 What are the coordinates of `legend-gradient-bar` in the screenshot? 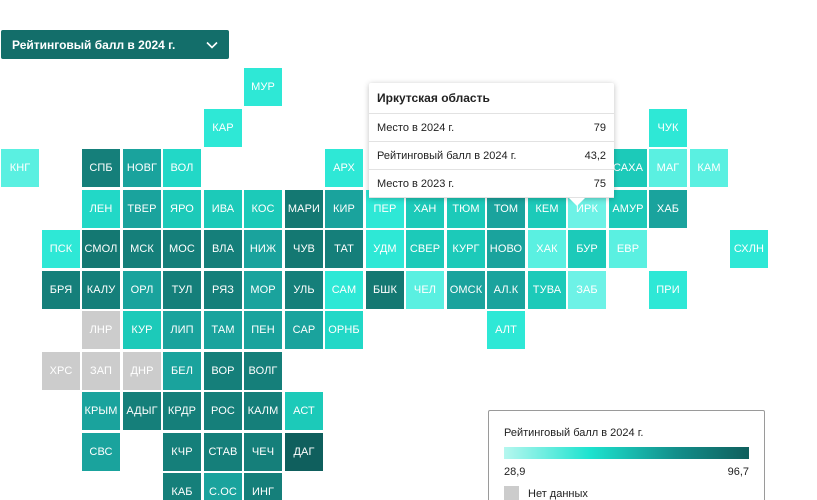 It's located at (626, 453).